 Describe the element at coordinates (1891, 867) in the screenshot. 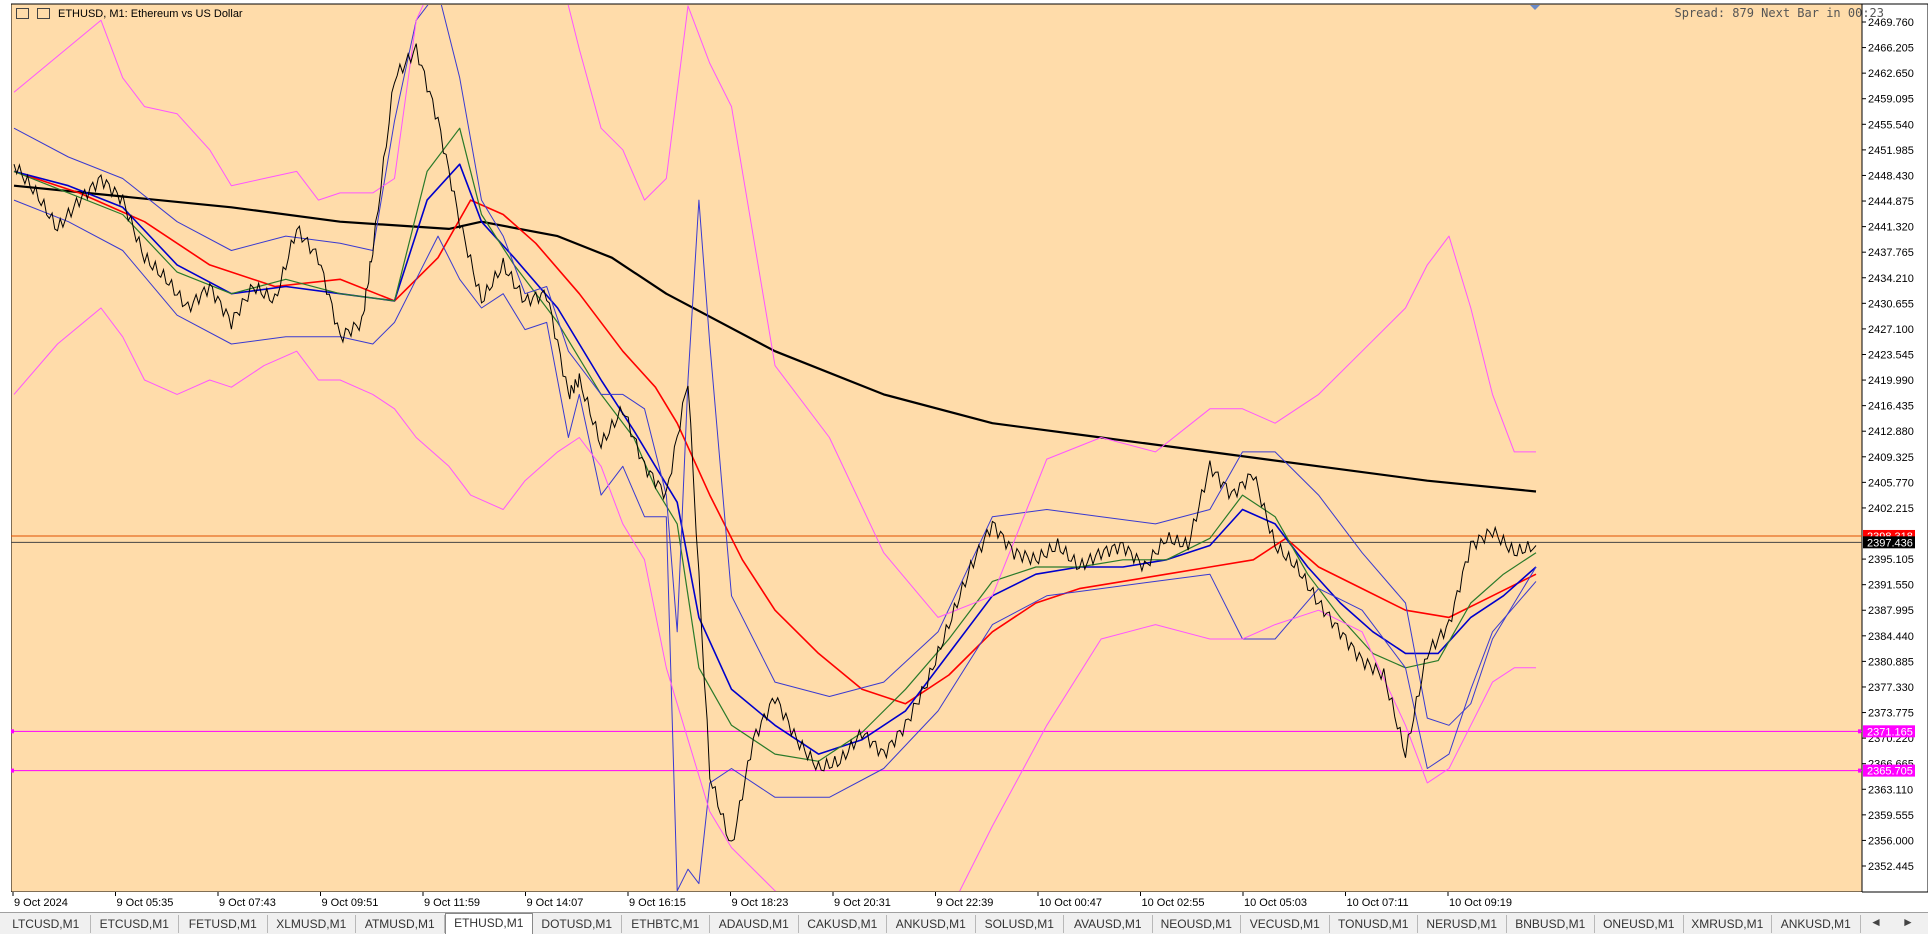

I see `y-tick-label: 2352.445` at that location.